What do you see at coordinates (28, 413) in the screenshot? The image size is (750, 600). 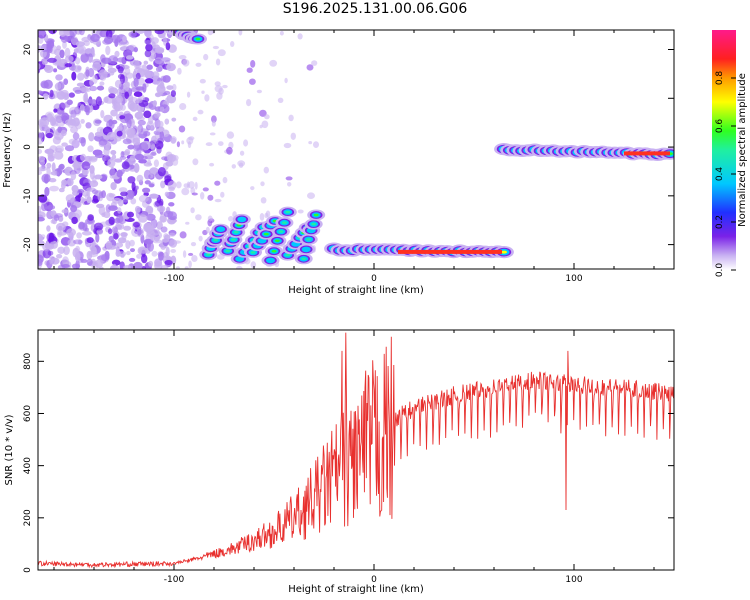 I see `y-tick-label: 600` at bounding box center [28, 413].